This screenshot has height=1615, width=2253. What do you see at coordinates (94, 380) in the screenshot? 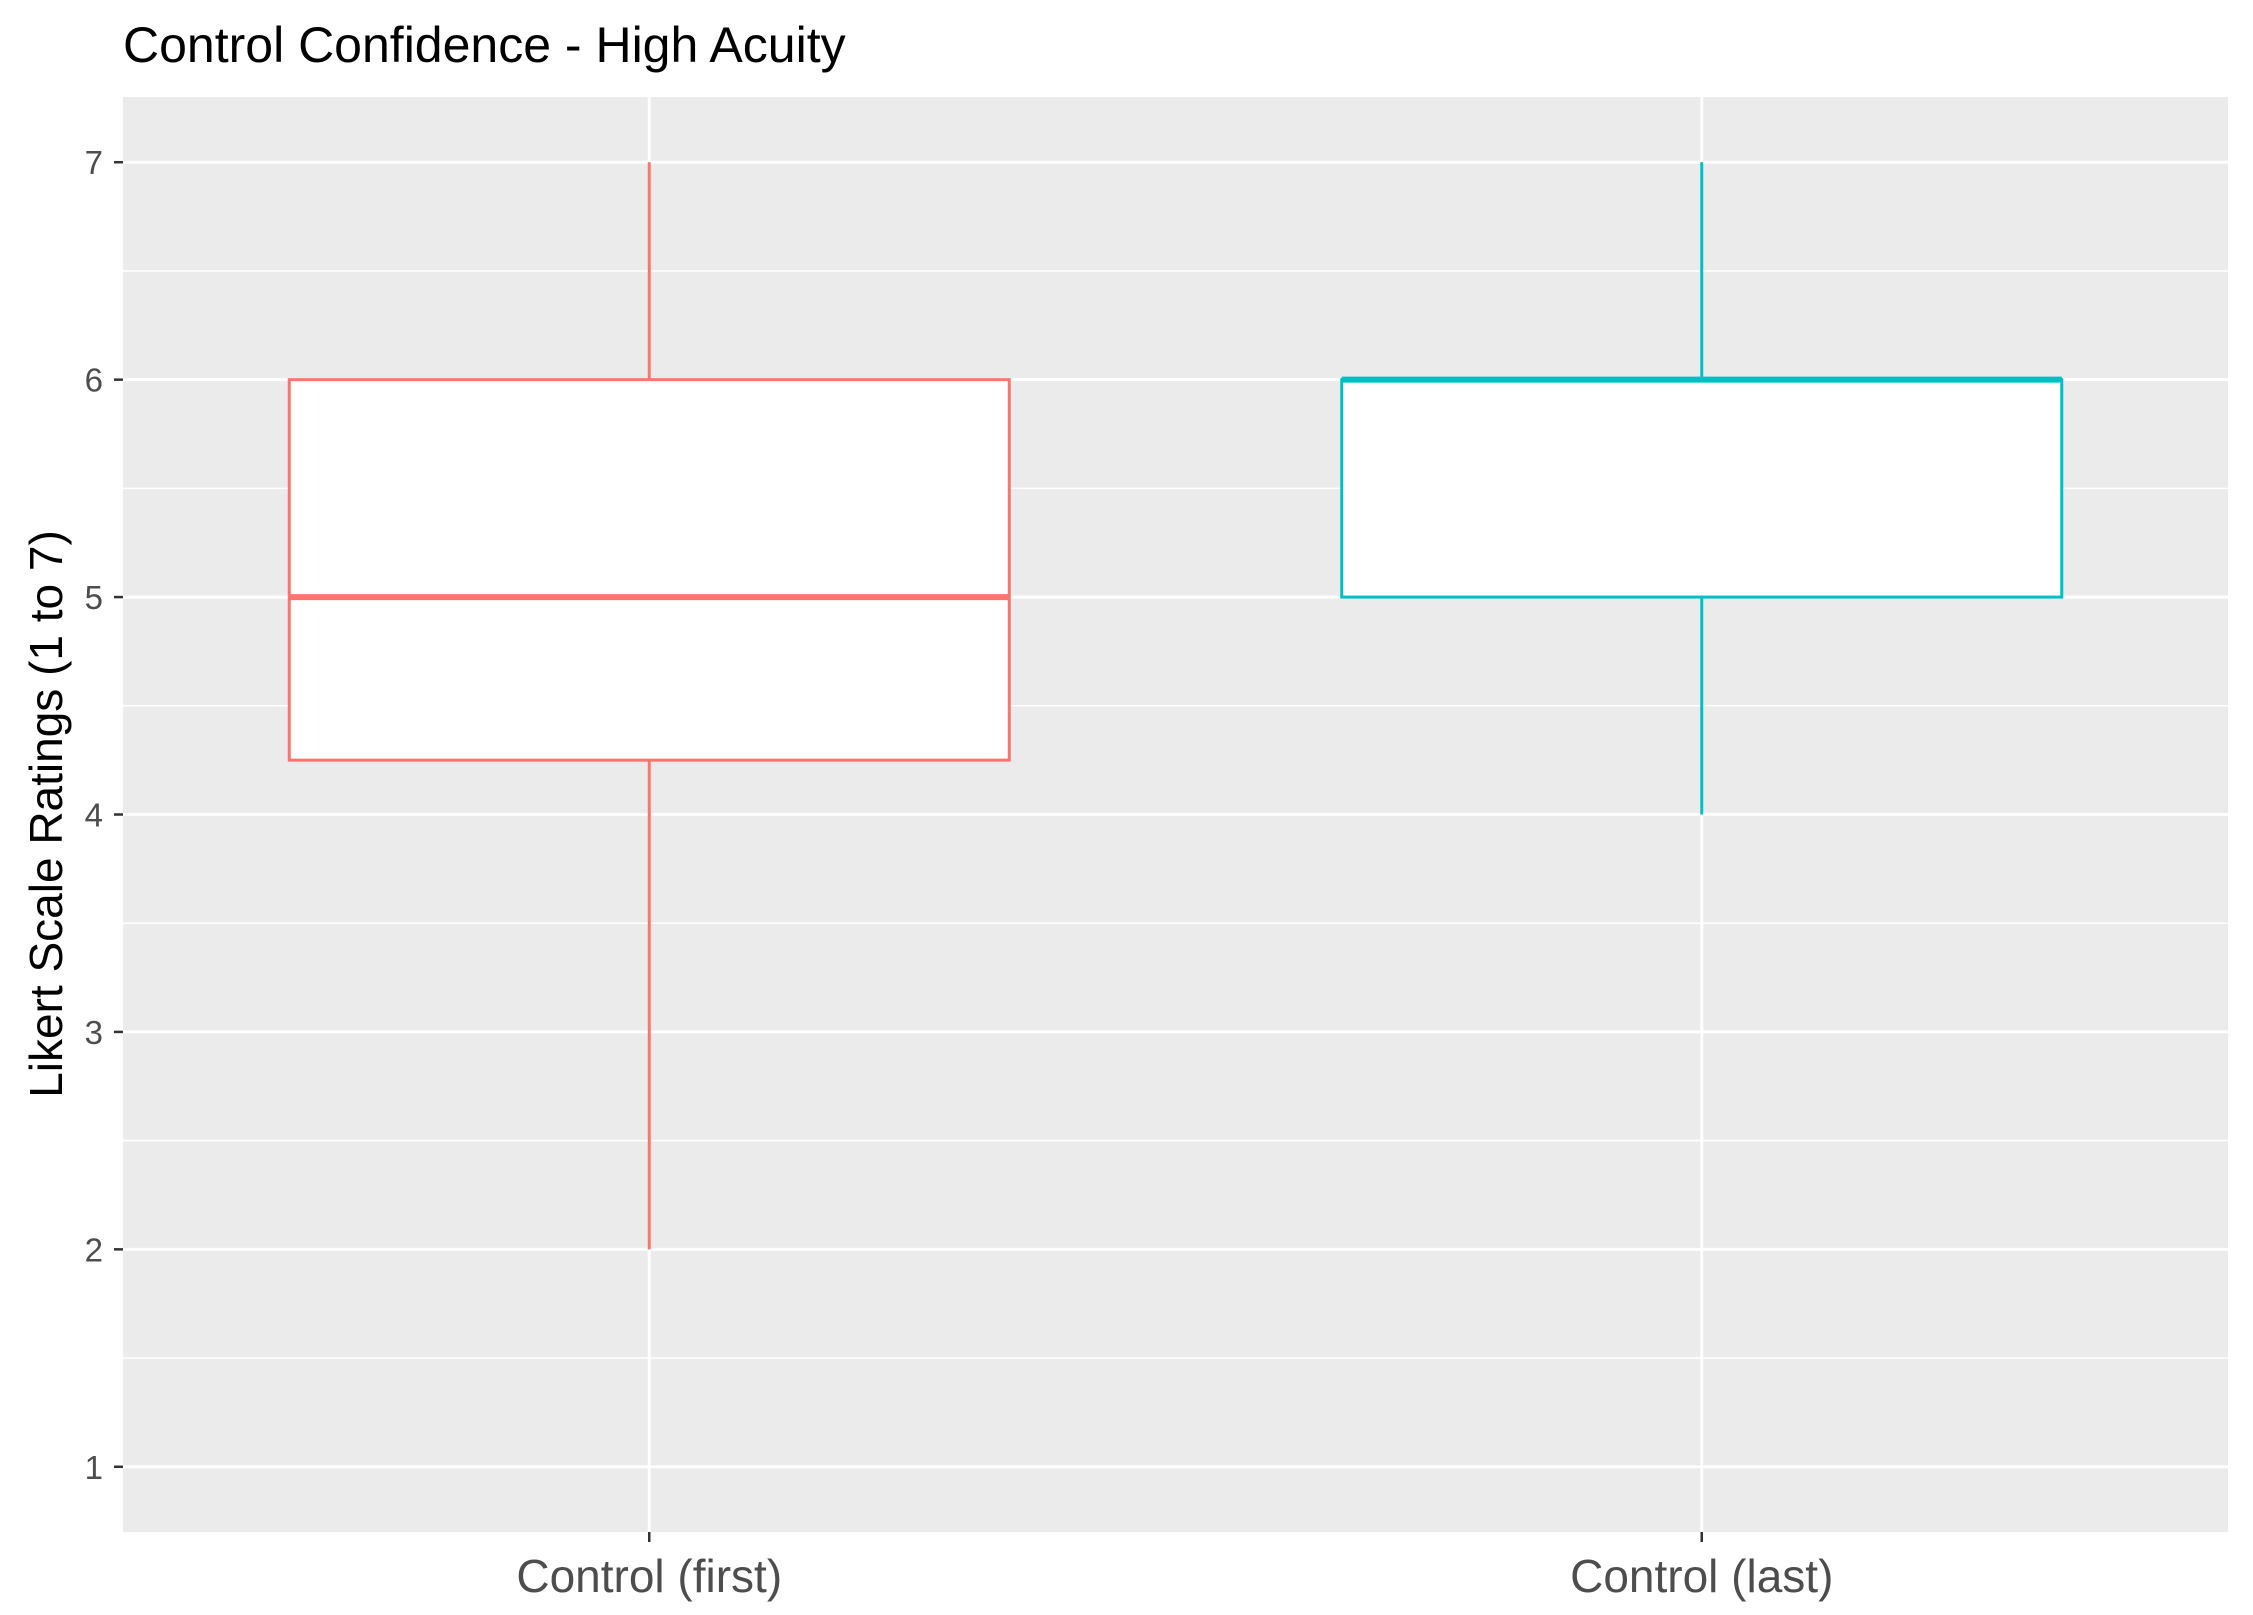
I see `y-tick-label: 6` at bounding box center [94, 380].